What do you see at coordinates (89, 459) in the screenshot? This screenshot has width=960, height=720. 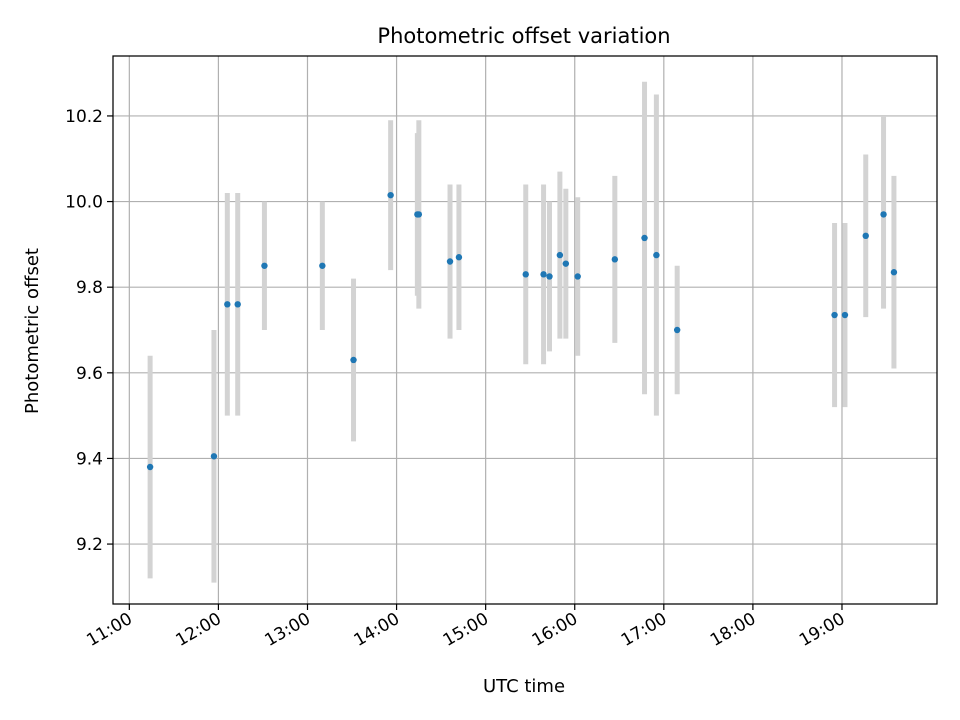 I see `y-tick-label: 9.4` at bounding box center [89, 459].